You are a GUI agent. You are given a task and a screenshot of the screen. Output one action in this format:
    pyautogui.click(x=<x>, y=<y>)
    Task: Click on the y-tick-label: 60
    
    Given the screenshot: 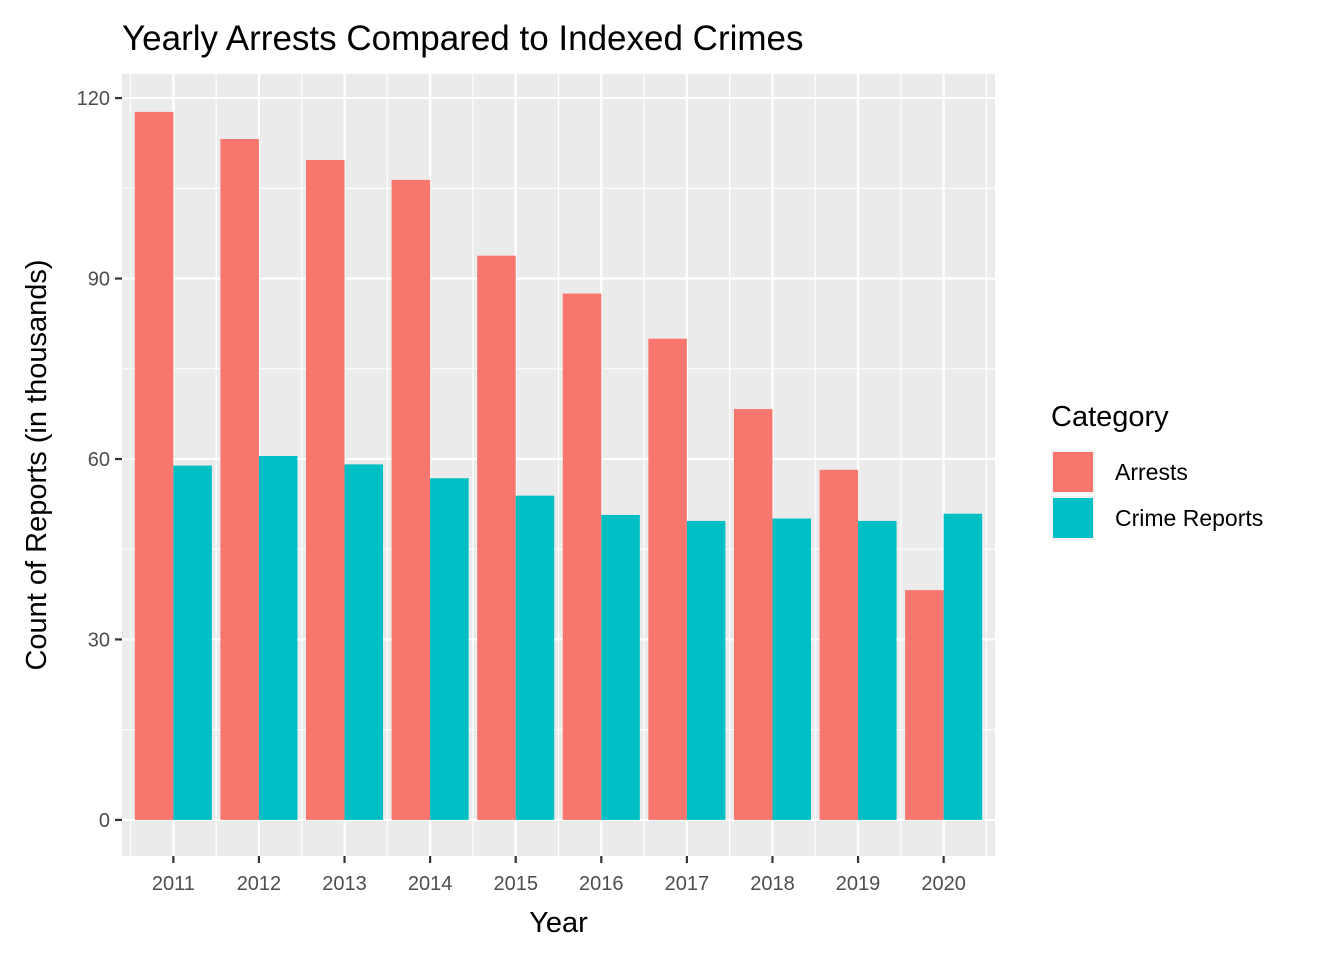 What is the action you would take?
    pyautogui.click(x=99, y=460)
    